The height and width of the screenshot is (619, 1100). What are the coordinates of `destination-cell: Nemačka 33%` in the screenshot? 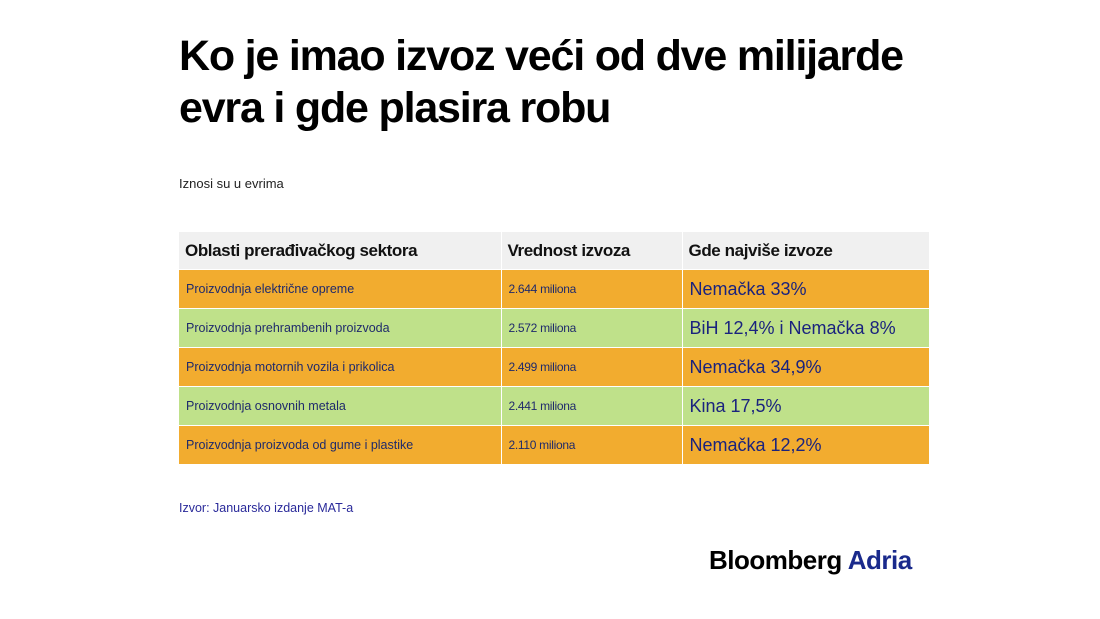 It's located at (805, 289).